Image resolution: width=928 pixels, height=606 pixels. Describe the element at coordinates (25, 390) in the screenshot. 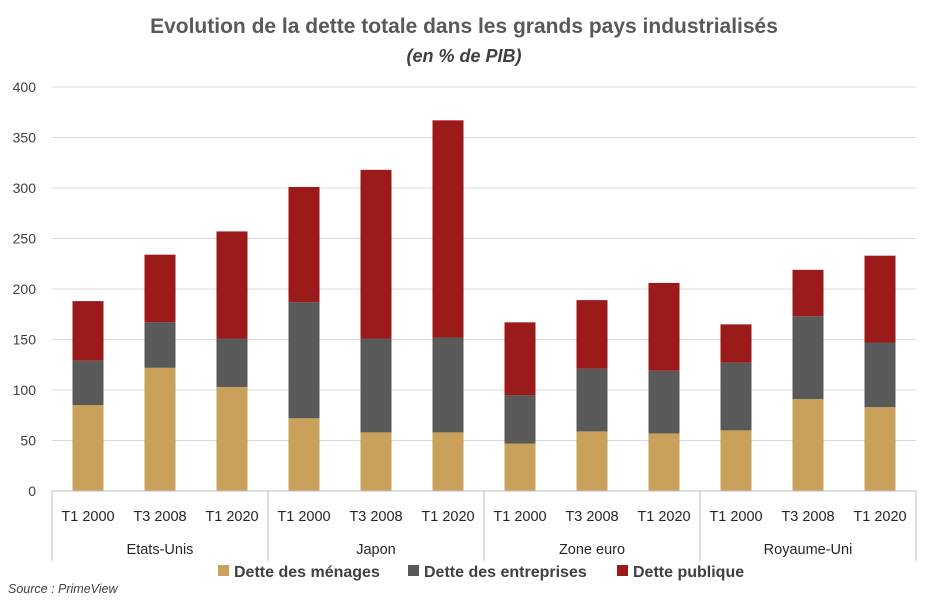

I see `y-tick-label: 100` at that location.